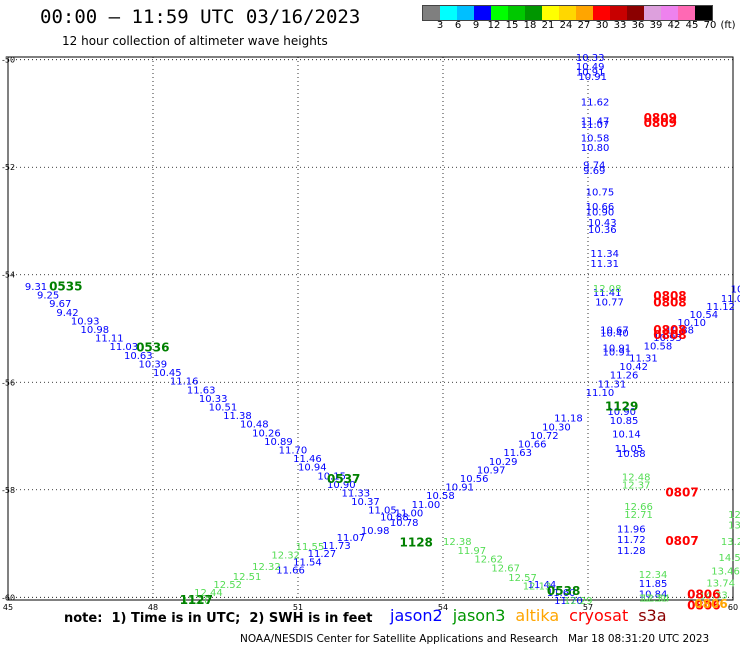 The width and height of the screenshot is (740, 650). What do you see at coordinates (624, 421) in the screenshot?
I see `jason2-label: 10.85` at bounding box center [624, 421].